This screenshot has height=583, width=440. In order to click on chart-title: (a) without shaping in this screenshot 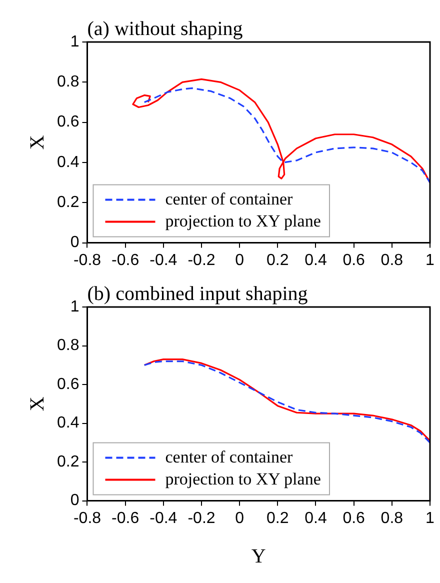, I will do `click(165, 29)`.